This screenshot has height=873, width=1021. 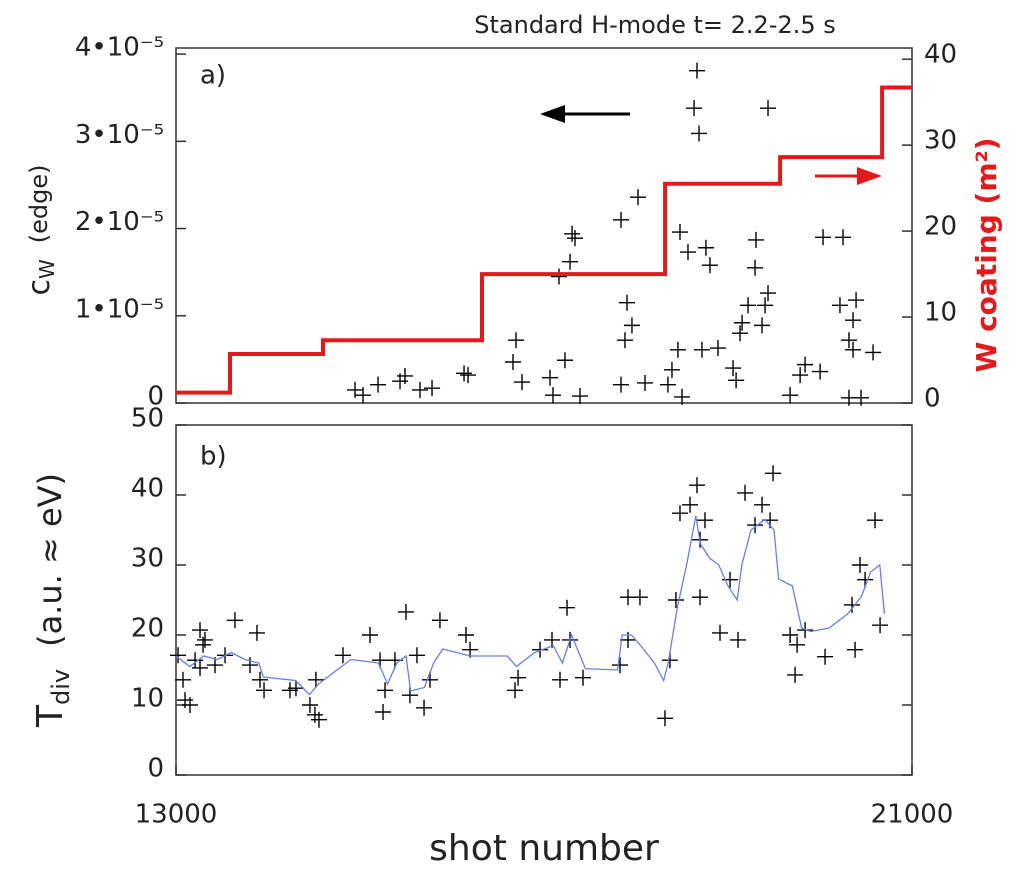 What do you see at coordinates (119, 135) in the screenshot?
I see `y-tick-label: 3•10⁻⁵` at bounding box center [119, 135].